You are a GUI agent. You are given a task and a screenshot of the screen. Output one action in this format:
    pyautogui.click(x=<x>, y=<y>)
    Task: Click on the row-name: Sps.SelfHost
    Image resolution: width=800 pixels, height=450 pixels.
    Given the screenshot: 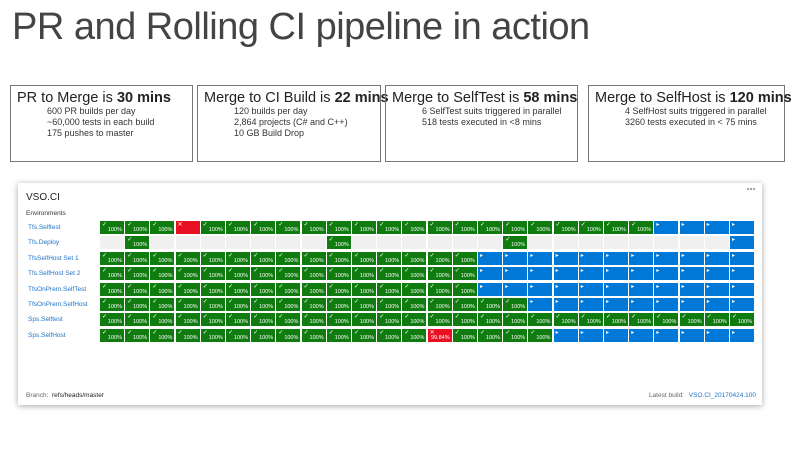 What is the action you would take?
    pyautogui.click(x=47, y=335)
    